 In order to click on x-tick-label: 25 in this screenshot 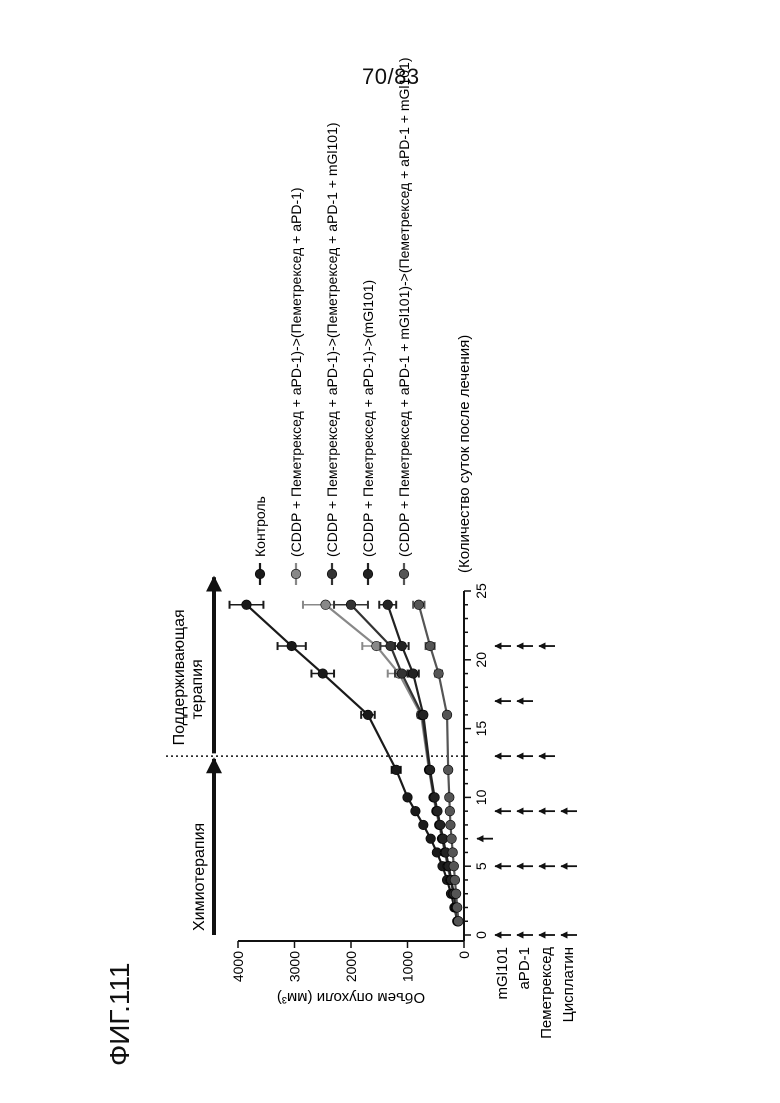, I will do `click(481, 591)`.